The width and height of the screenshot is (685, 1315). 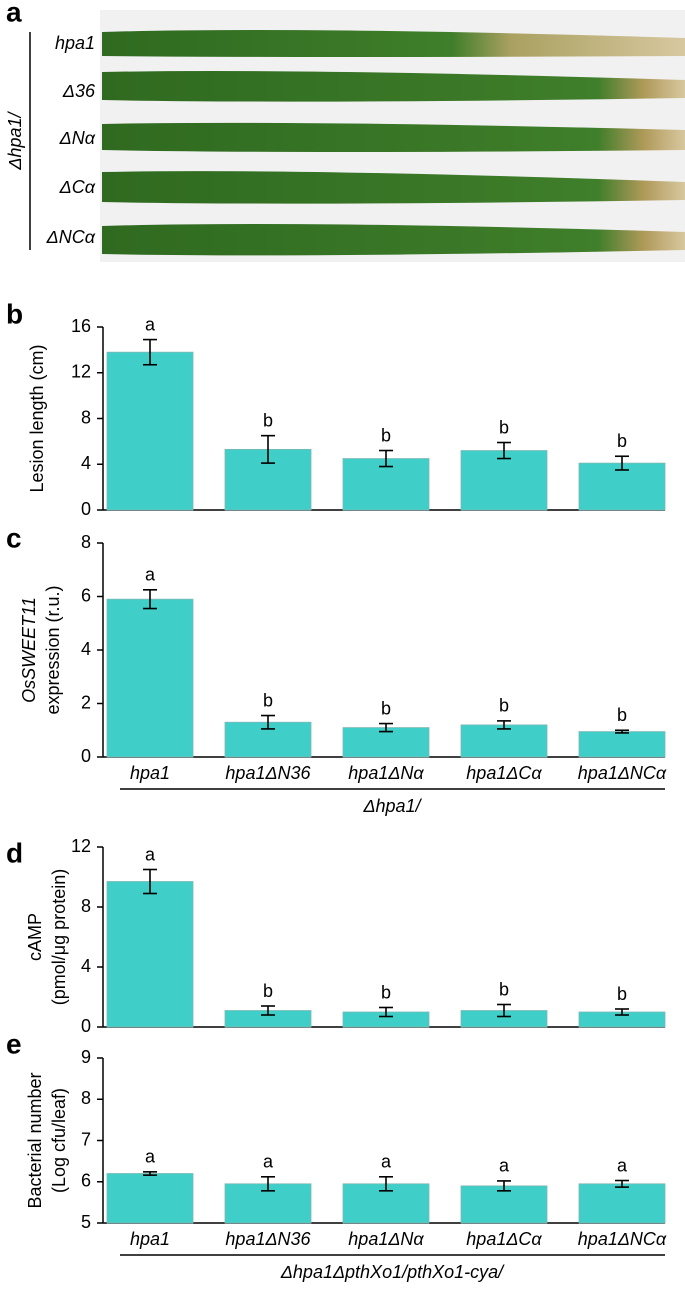 What do you see at coordinates (53, 649) in the screenshot?
I see `y-axis-label: expression (r.u.)` at bounding box center [53, 649].